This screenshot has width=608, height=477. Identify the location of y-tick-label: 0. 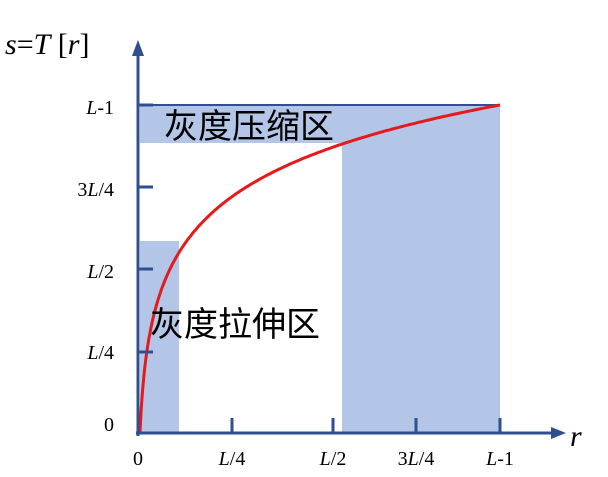
(109, 425).